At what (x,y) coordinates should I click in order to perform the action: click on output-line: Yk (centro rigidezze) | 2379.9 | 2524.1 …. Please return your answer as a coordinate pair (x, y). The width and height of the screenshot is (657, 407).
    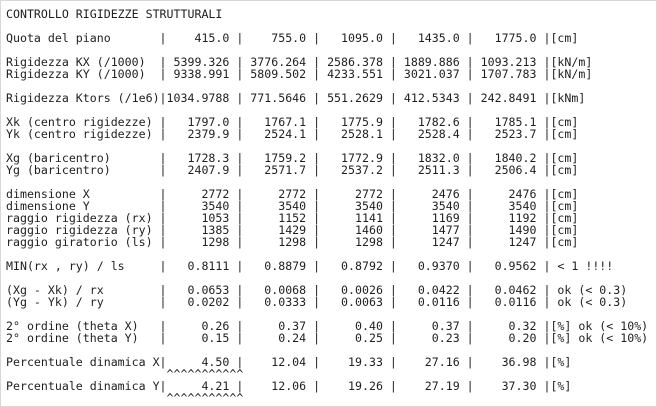
    Looking at the image, I should click on (292, 134).